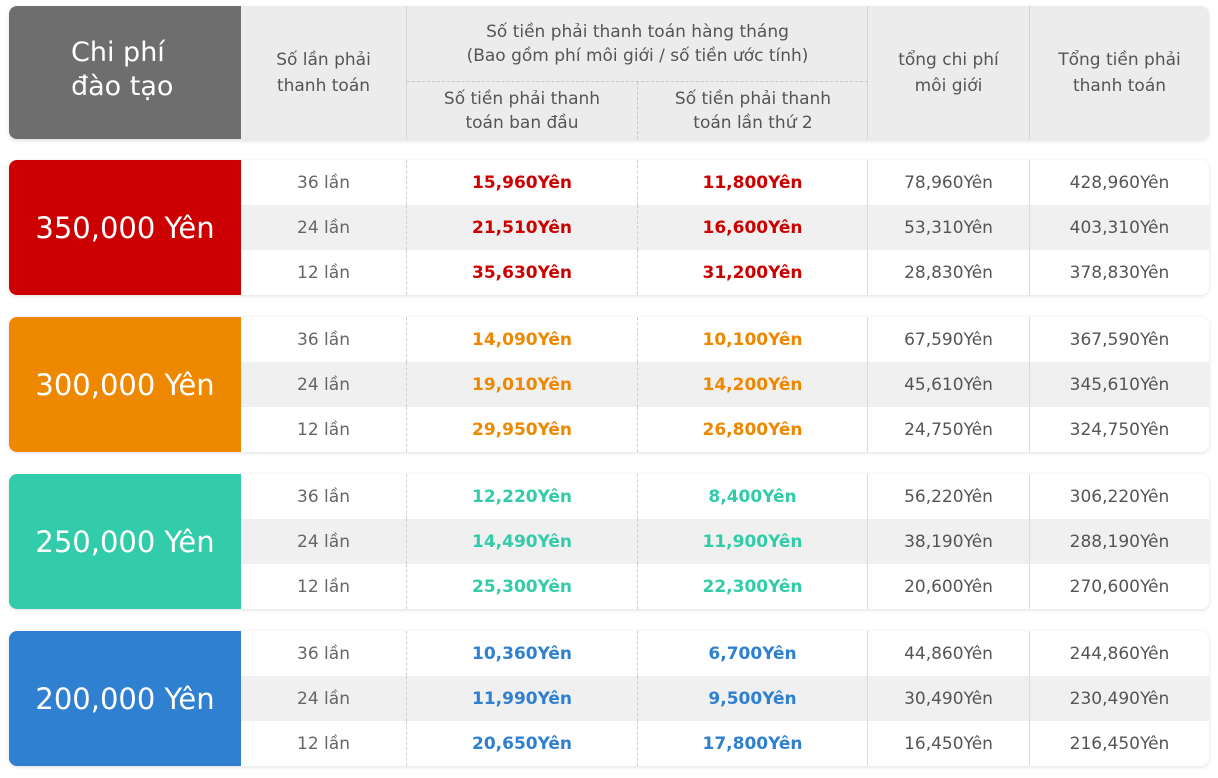 The width and height of the screenshot is (1218, 778). I want to click on second-payment-cell: 26,800Yên, so click(752, 429).